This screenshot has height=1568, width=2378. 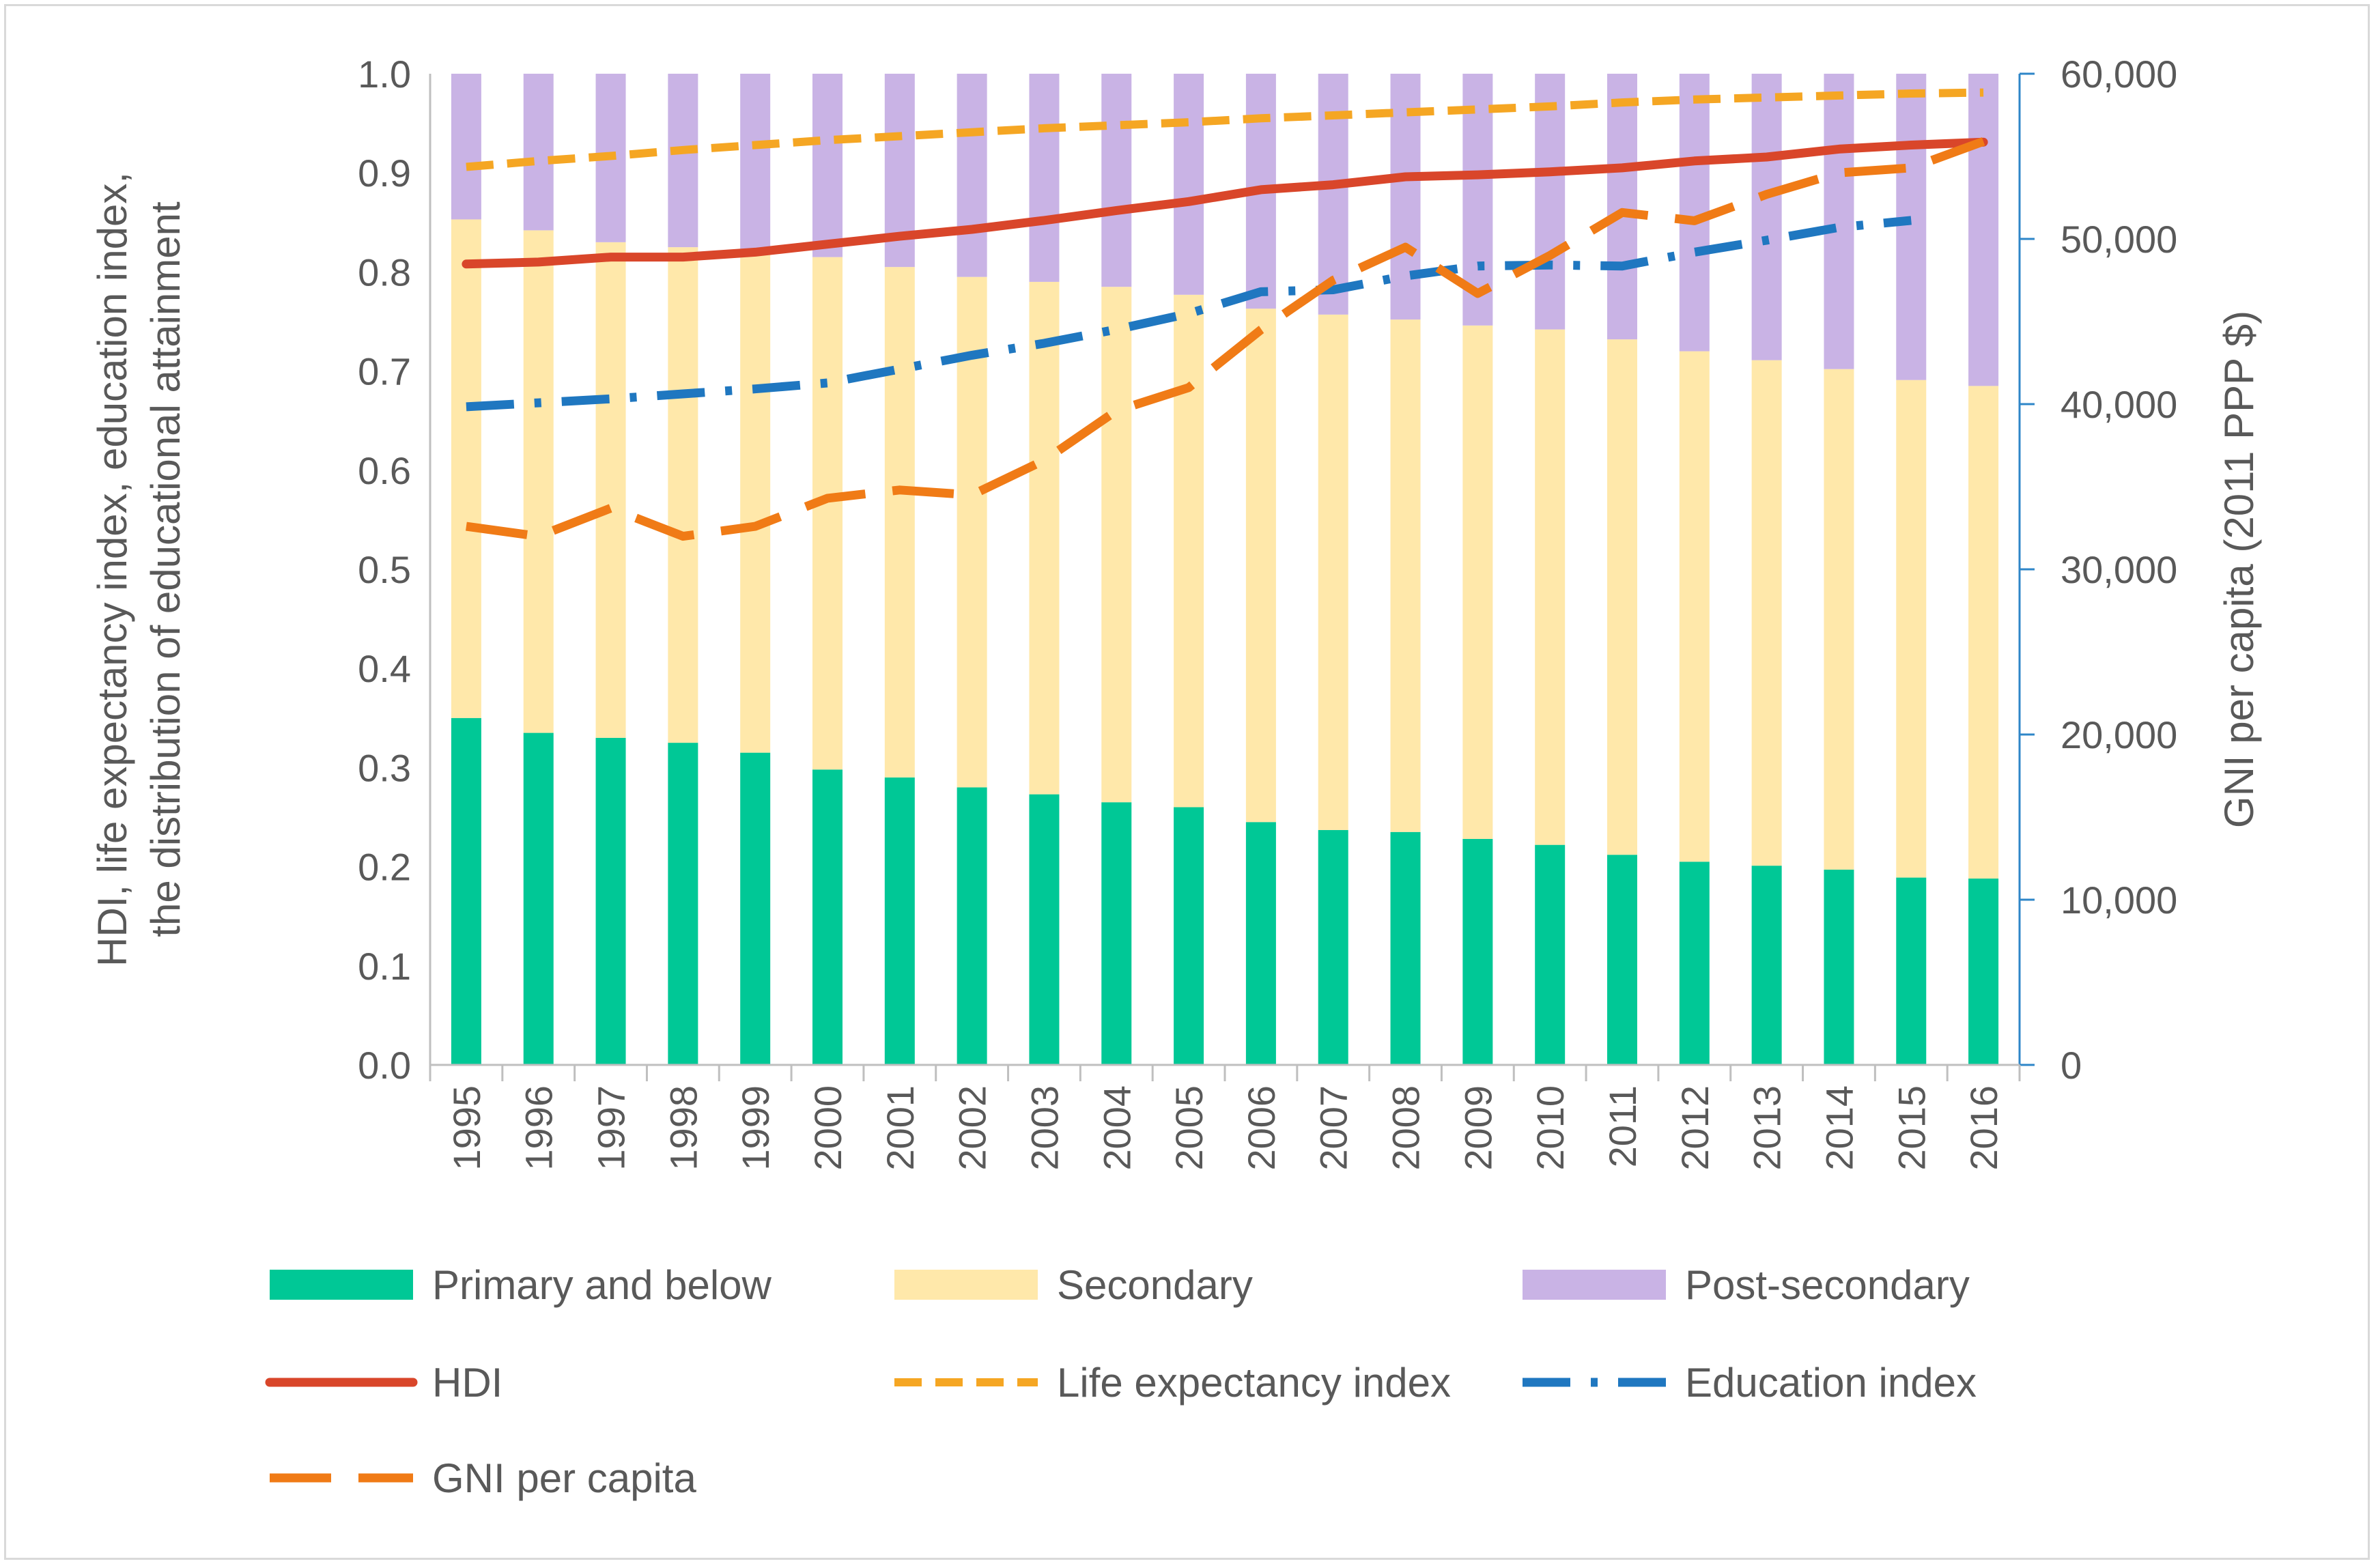 I want to click on legend-label-post-secondary: Post-secondary, so click(x=1827, y=1285).